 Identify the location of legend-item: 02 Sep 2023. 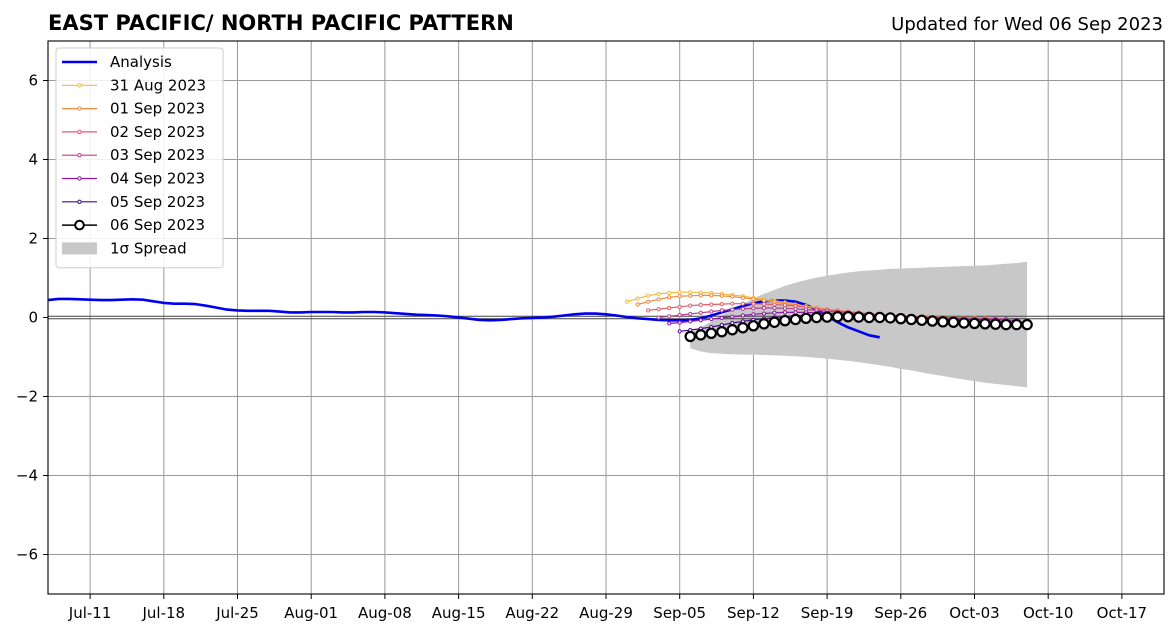
(133, 132).